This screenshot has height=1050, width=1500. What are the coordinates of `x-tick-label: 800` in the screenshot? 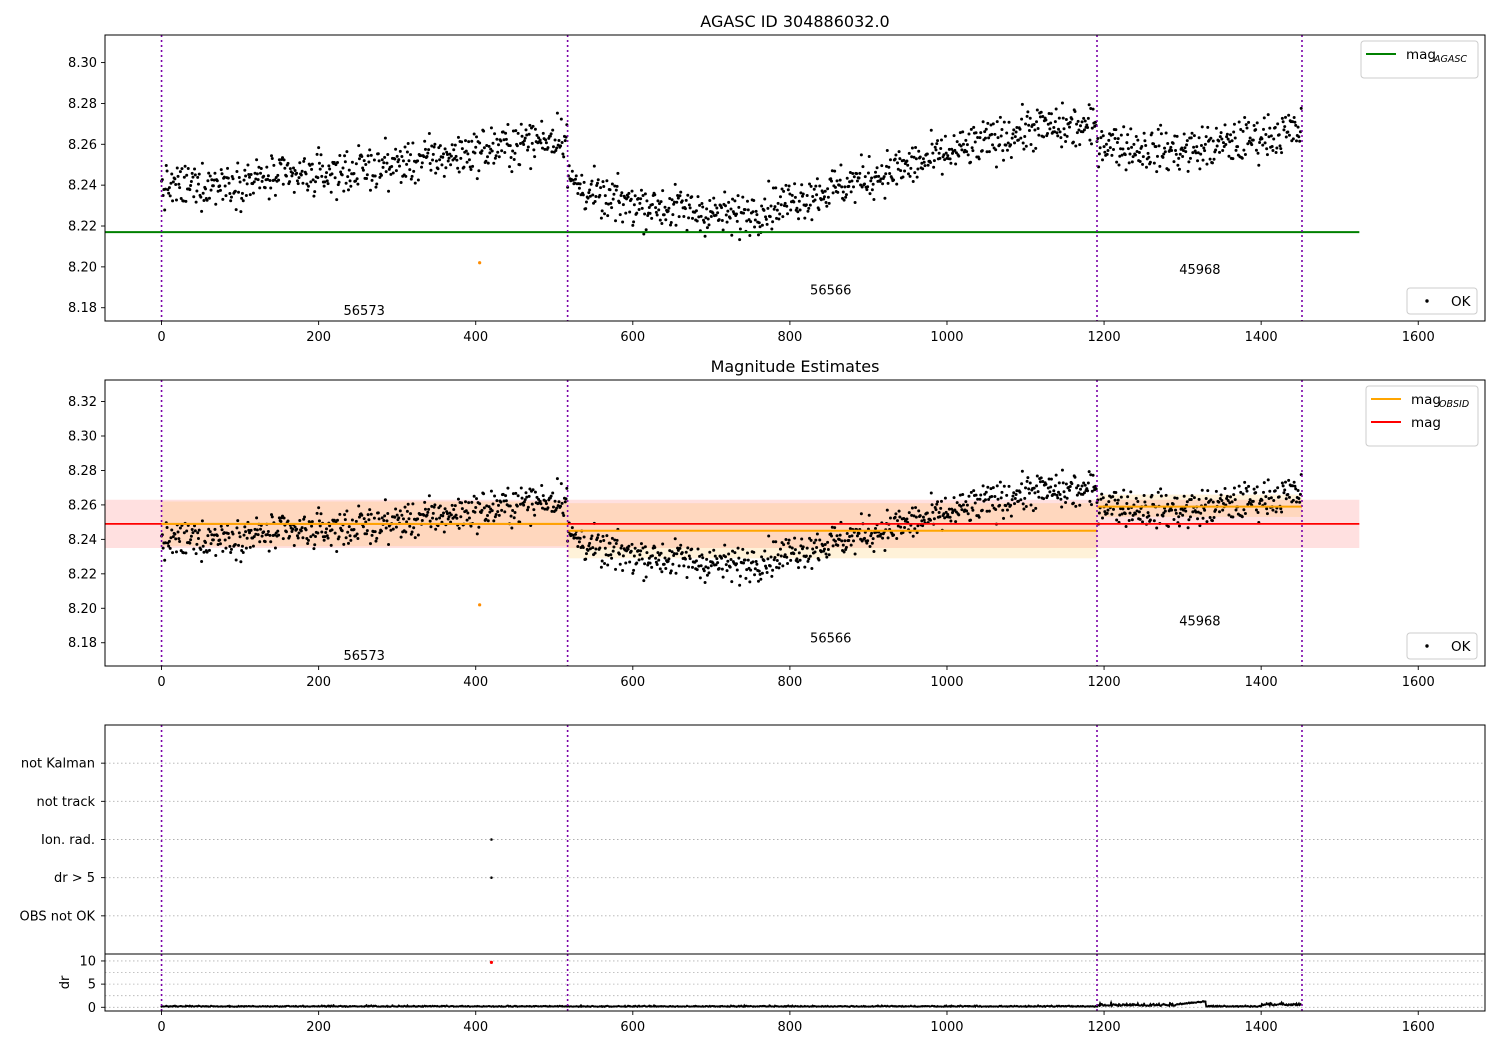 It's located at (789, 337).